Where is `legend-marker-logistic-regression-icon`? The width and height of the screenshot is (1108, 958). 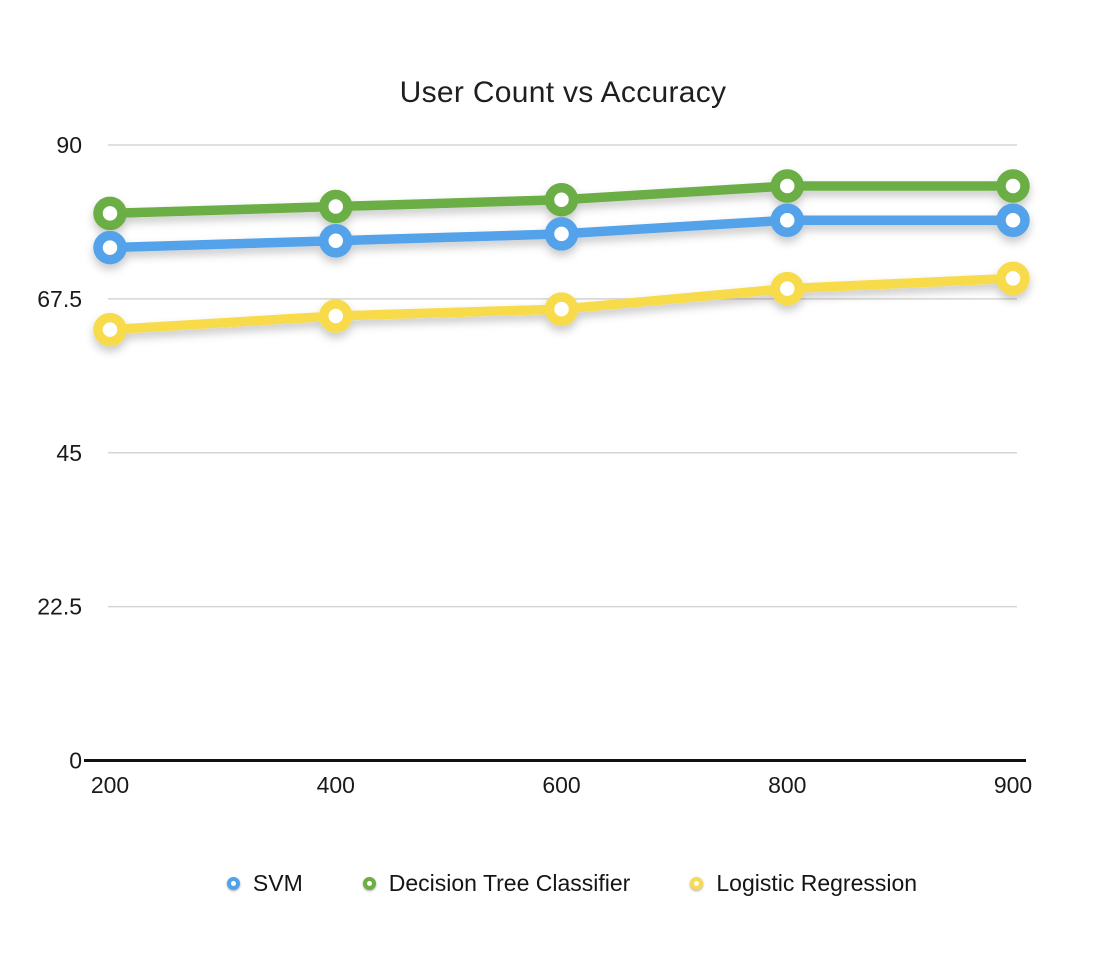
legend-marker-logistic-regression-icon is located at coordinates (697, 883).